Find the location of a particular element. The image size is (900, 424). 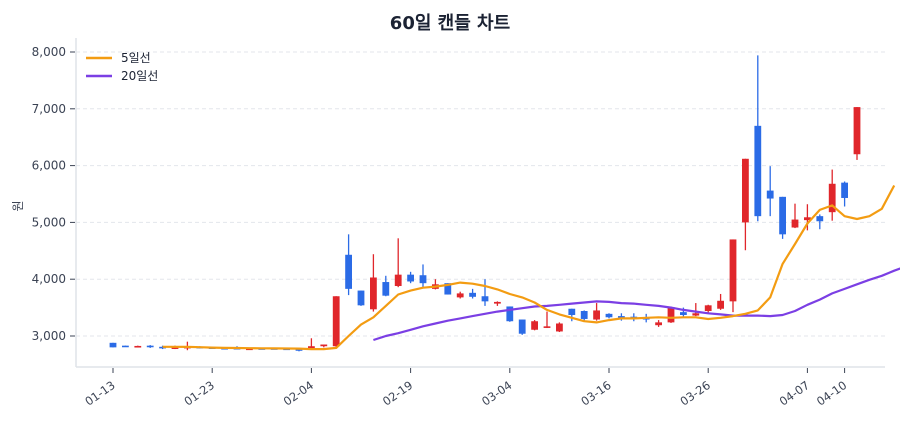

legend-label-ma5: 5일선 is located at coordinates (136, 58).